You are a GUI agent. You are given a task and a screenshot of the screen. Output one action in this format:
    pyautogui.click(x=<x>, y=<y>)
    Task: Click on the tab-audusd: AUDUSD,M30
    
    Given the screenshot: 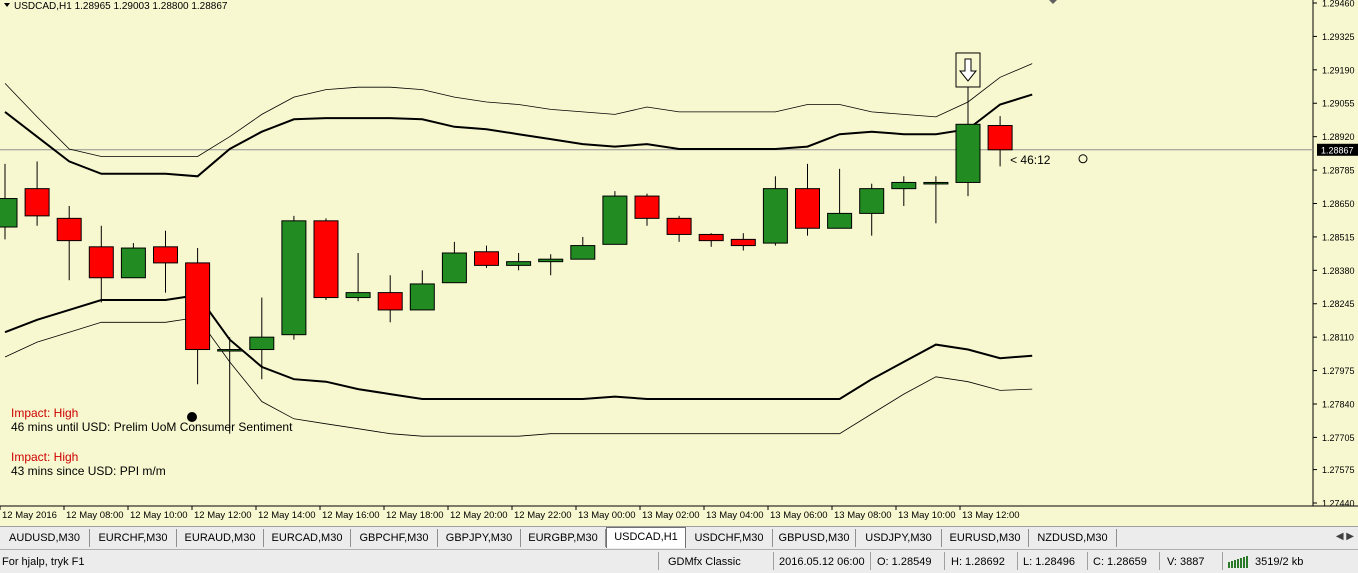 What is the action you would take?
    pyautogui.click(x=45, y=538)
    